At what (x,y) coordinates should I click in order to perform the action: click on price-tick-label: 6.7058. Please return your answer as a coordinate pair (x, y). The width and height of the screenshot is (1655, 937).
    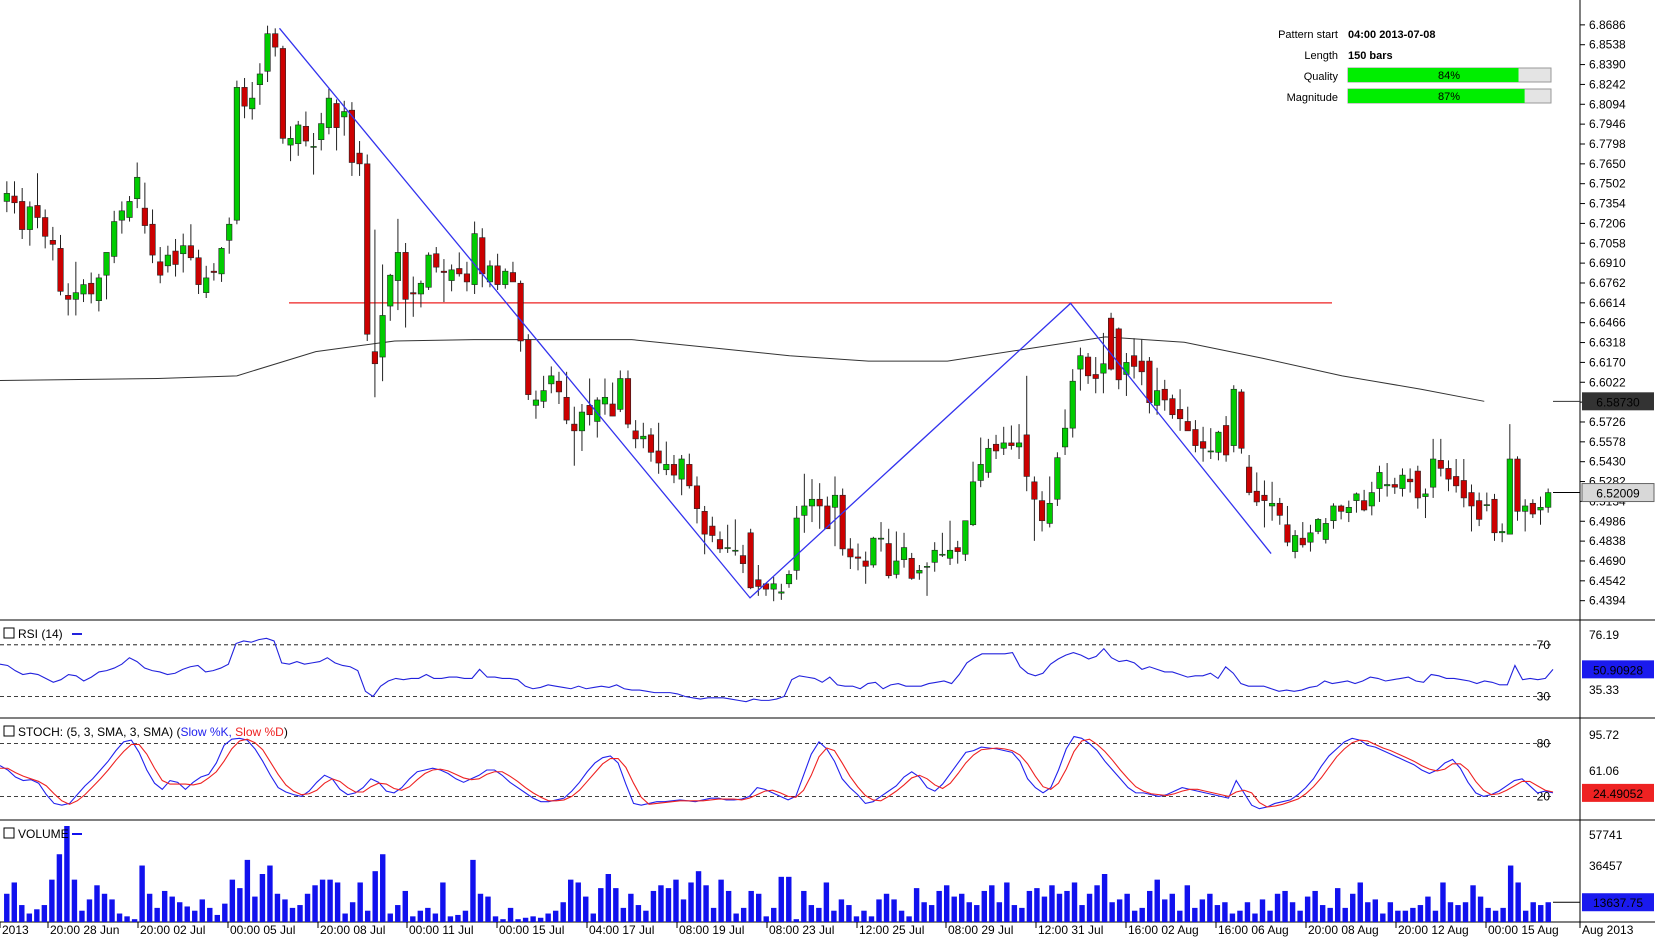
    Looking at the image, I should click on (1607, 243).